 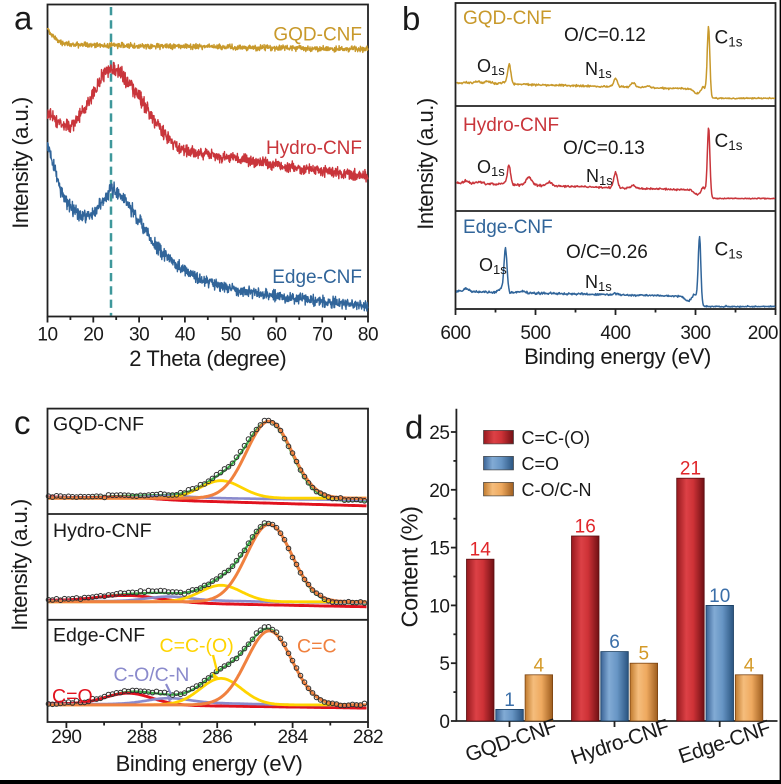 I want to click on svg-text: 400, so click(x=615, y=333).